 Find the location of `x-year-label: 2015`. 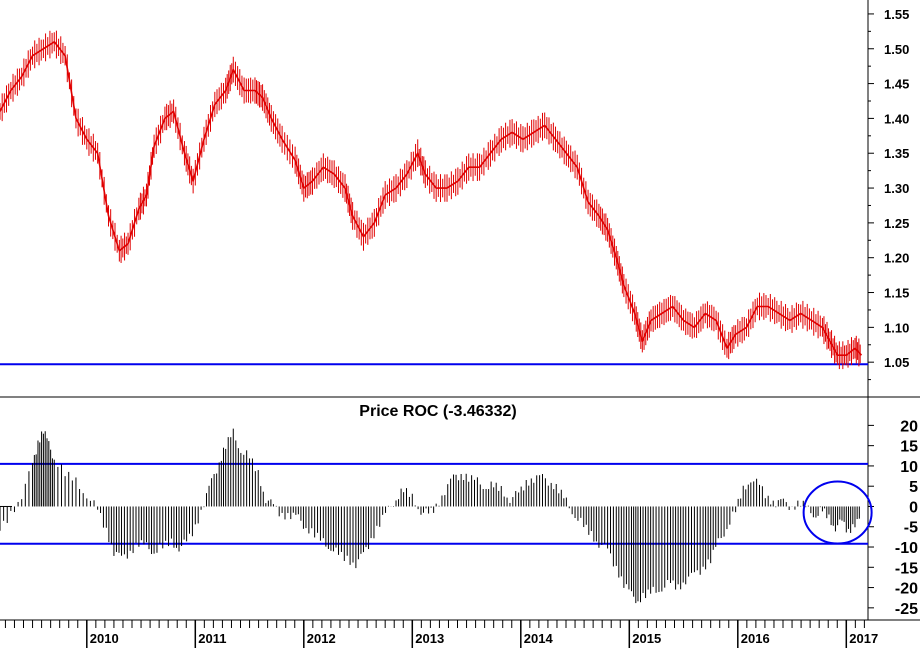

x-year-label: 2015 is located at coordinates (646, 638).